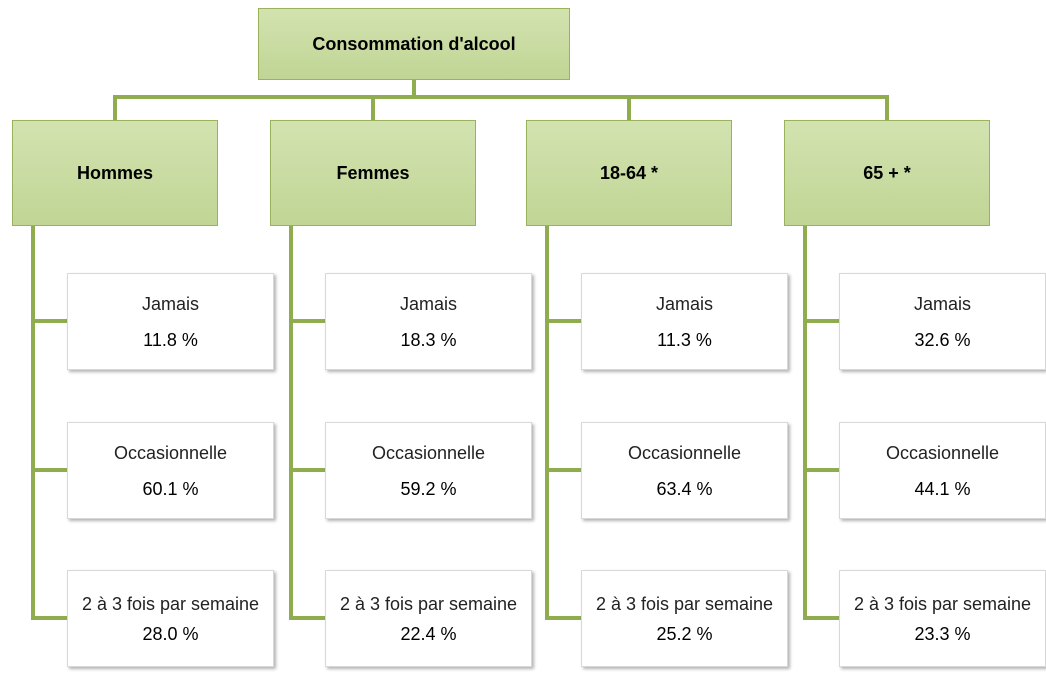 This screenshot has width=1046, height=681. I want to click on item-value: 32.6 %, so click(942, 339).